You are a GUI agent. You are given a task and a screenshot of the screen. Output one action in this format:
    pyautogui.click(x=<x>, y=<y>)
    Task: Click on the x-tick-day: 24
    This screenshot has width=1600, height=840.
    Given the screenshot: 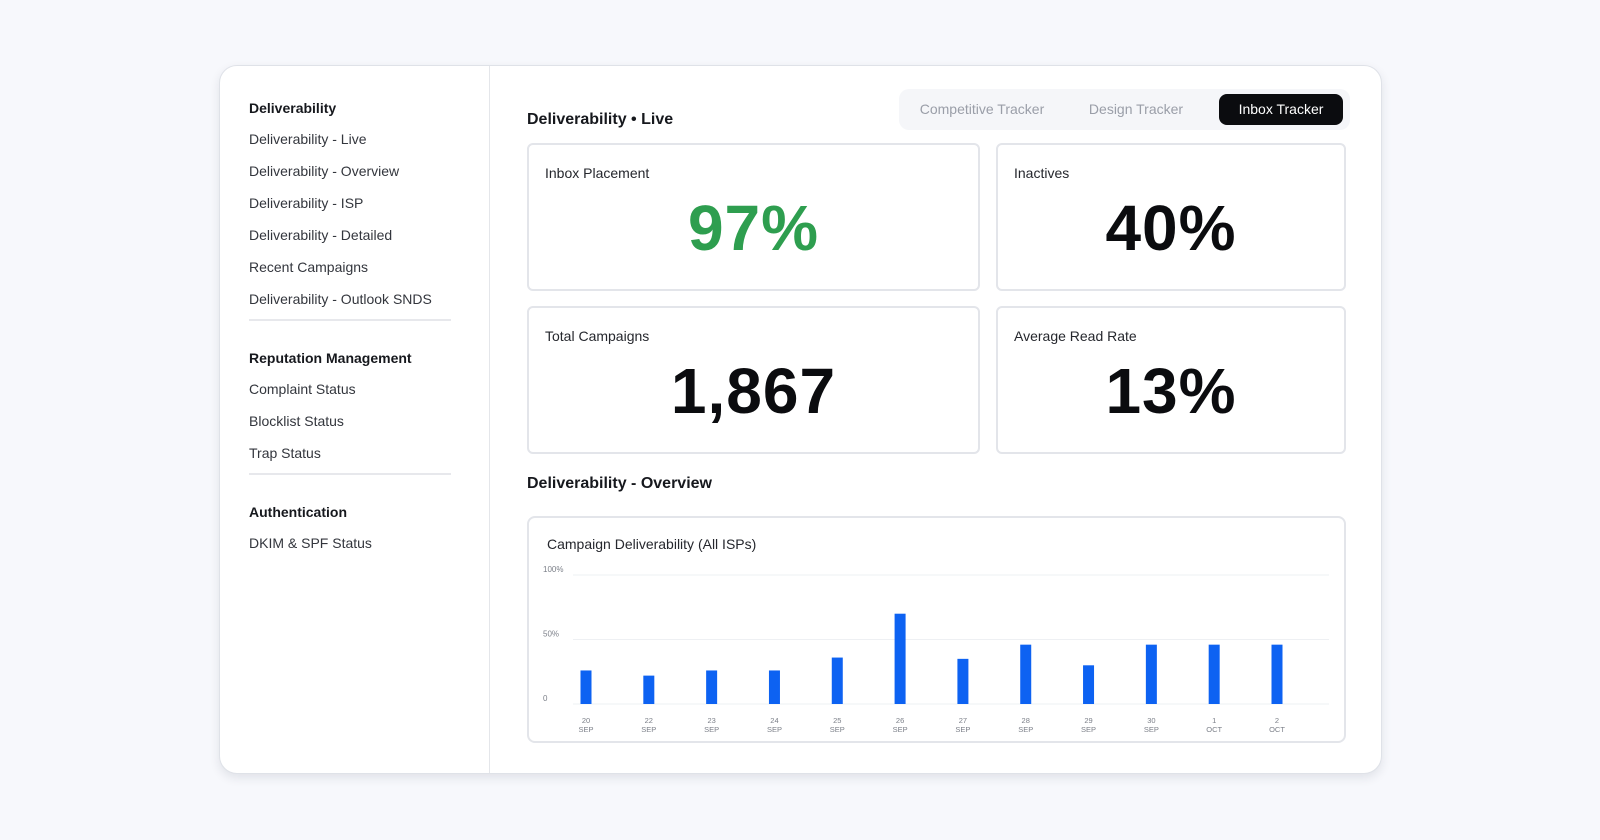 What is the action you would take?
    pyautogui.click(x=774, y=720)
    